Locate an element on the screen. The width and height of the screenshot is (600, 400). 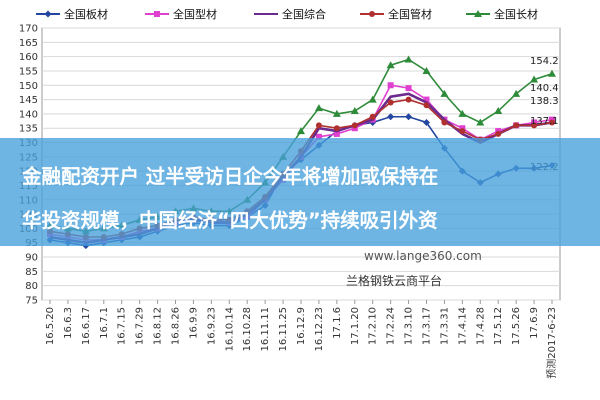
x-tick-label: 预测2017-6-23 is located at coordinates (551, 343).